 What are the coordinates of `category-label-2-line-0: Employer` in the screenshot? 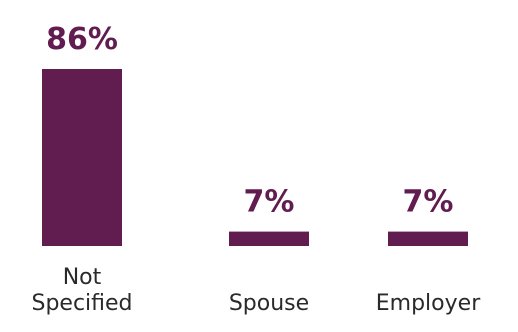 It's located at (428, 303).